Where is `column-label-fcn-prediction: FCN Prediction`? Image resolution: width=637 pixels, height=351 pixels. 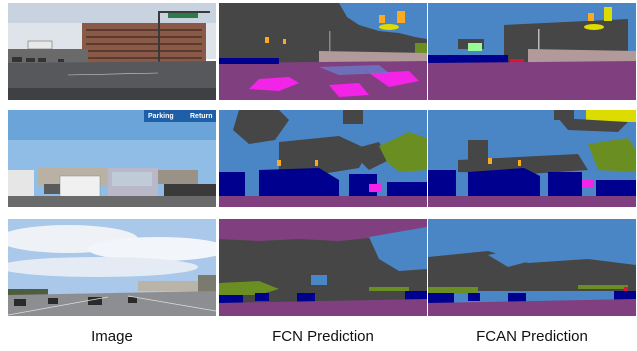 column-label-fcn-prediction: FCN Prediction is located at coordinates (323, 336).